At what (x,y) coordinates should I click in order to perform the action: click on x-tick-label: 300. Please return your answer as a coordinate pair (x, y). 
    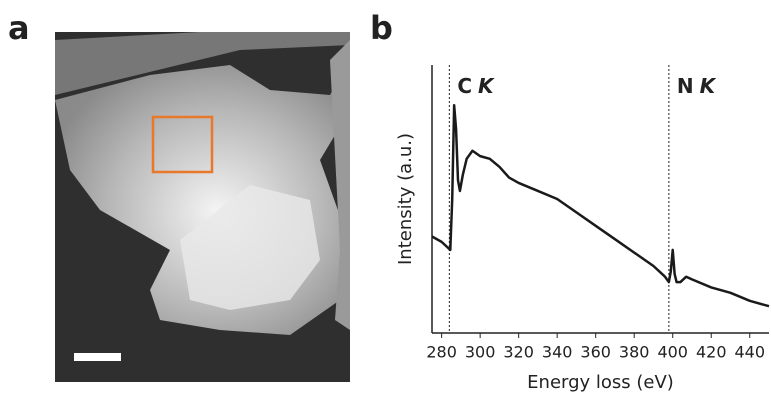
    Looking at the image, I should click on (480, 352).